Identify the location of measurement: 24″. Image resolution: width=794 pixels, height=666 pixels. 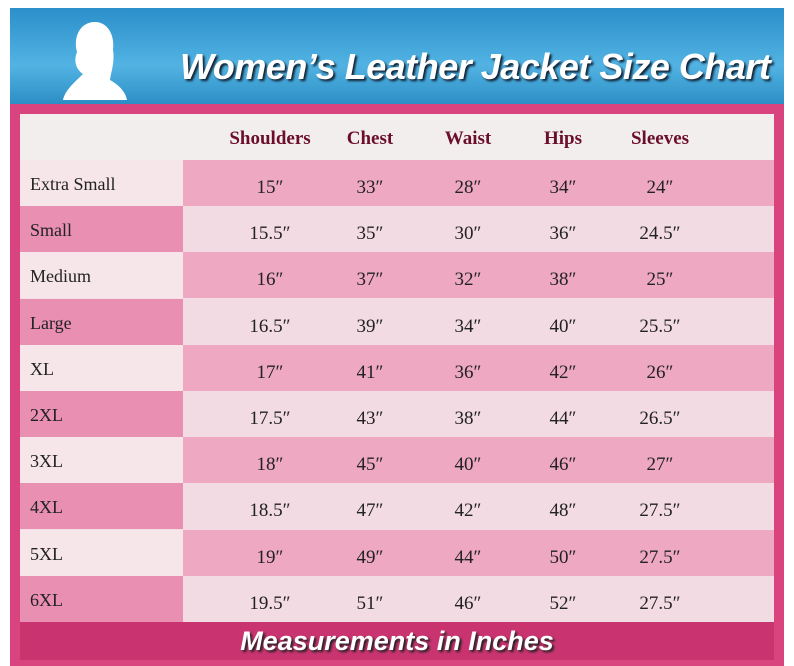
(660, 187).